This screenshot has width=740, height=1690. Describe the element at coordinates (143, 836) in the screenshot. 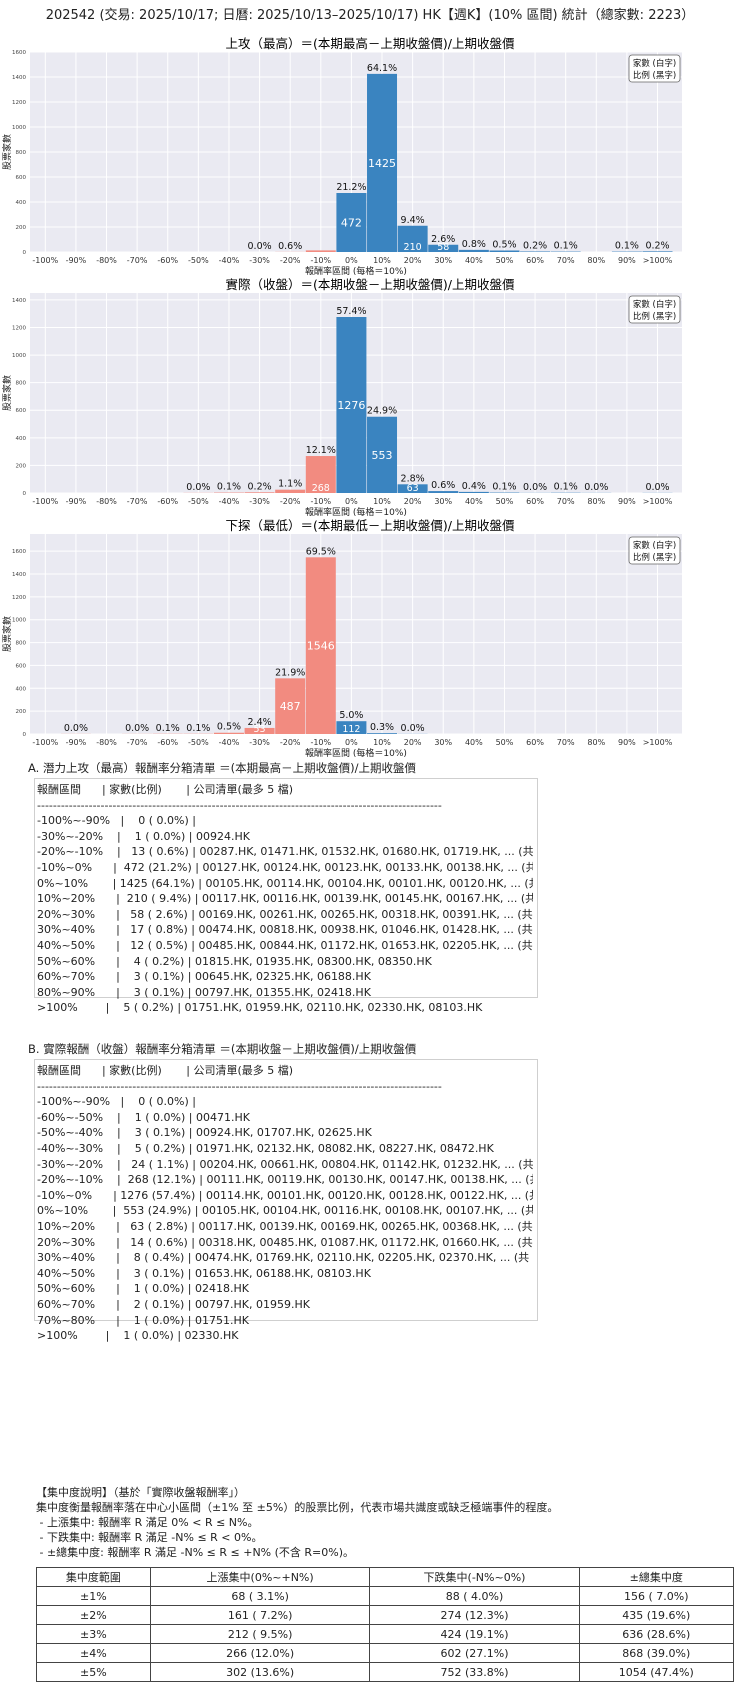

I see `list-row: -30%~-20% | 1 ( 0.0%) | 00924.HK` at that location.